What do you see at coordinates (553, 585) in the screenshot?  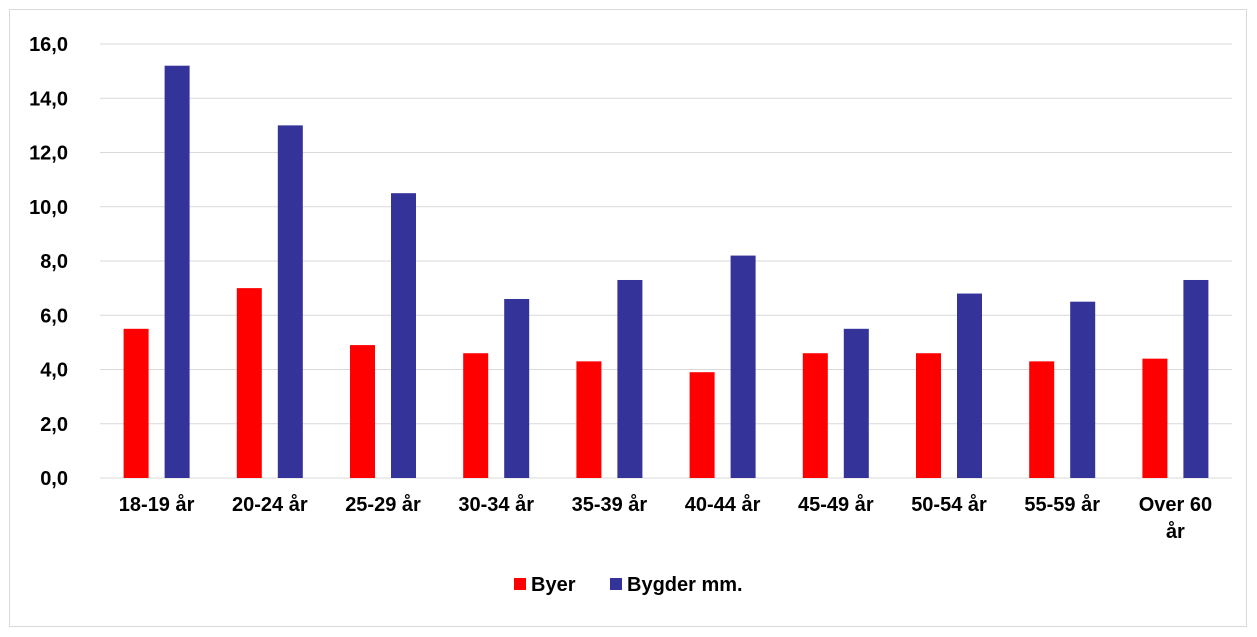 I see `legend-item-byer-label: Byer` at bounding box center [553, 585].